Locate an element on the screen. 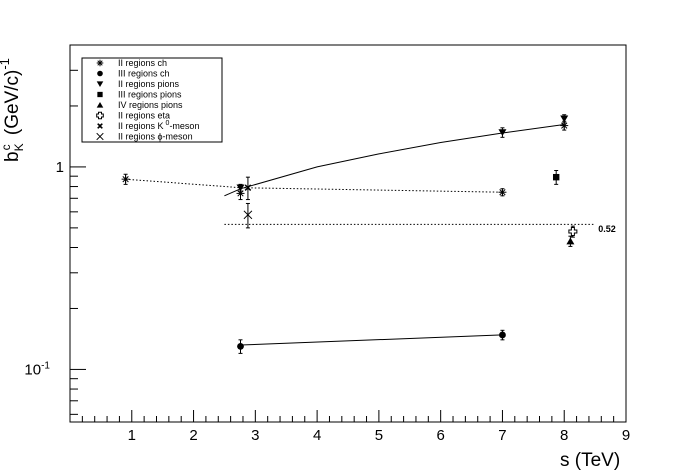 The image size is (696, 472). y-tick-label-exp: -1 is located at coordinates (45, 365).